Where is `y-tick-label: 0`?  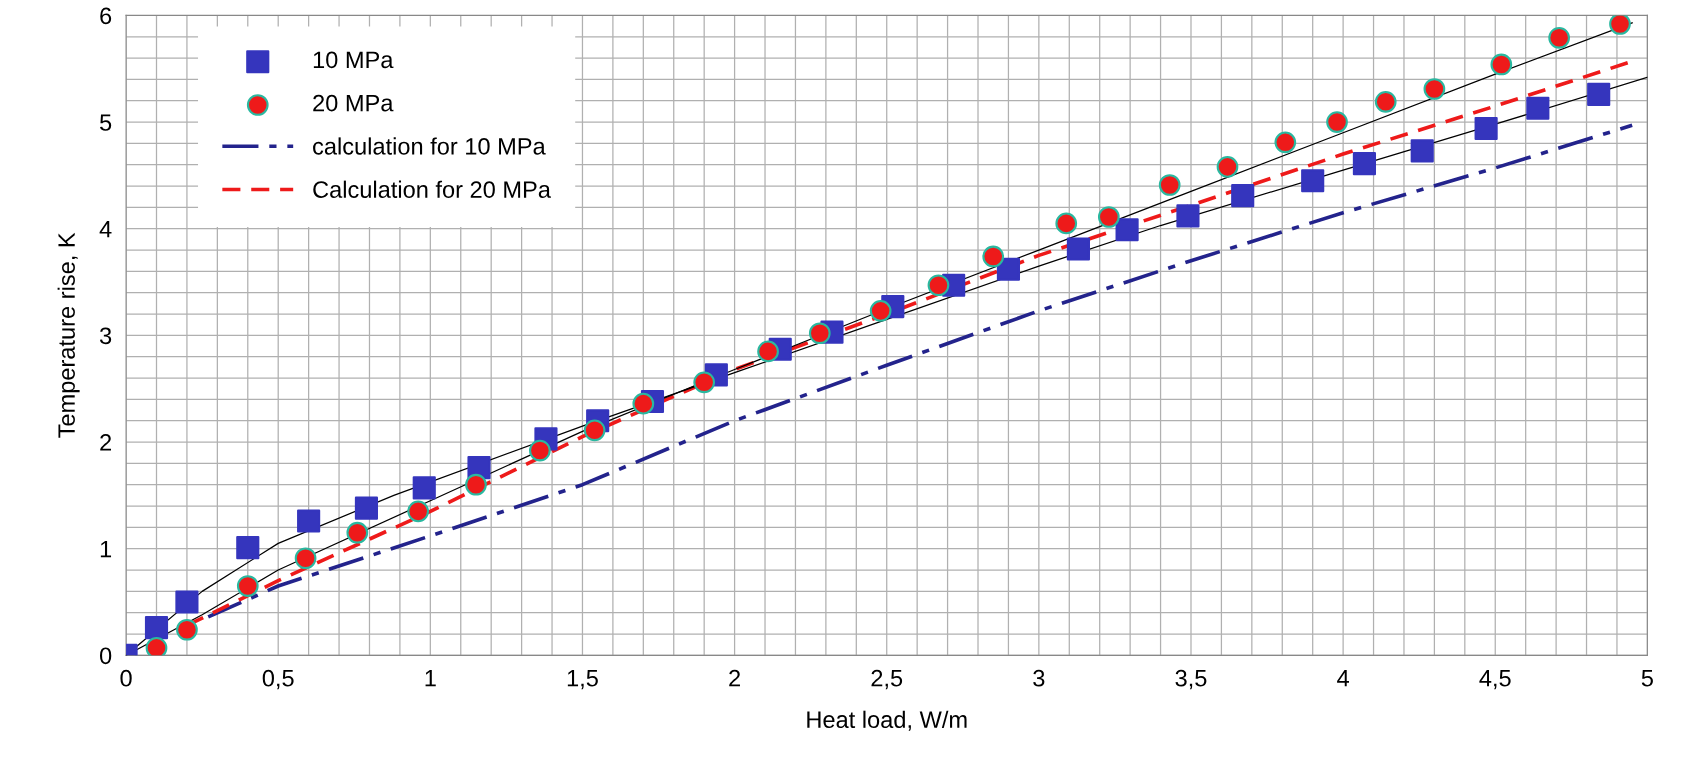 y-tick-label: 0 is located at coordinates (105, 656).